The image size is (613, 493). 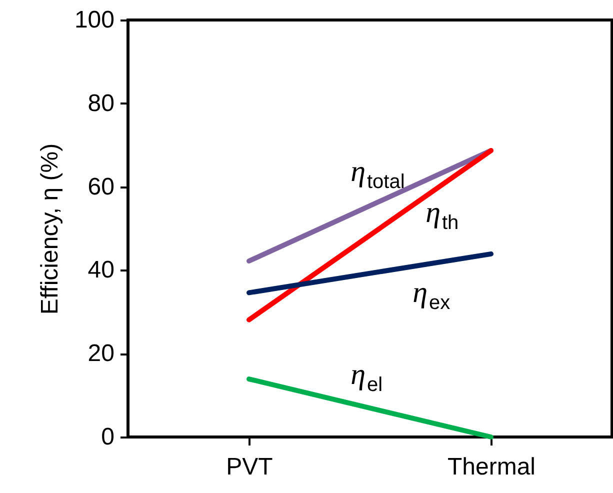 I want to click on x-tick-label: PVT, so click(x=250, y=467).